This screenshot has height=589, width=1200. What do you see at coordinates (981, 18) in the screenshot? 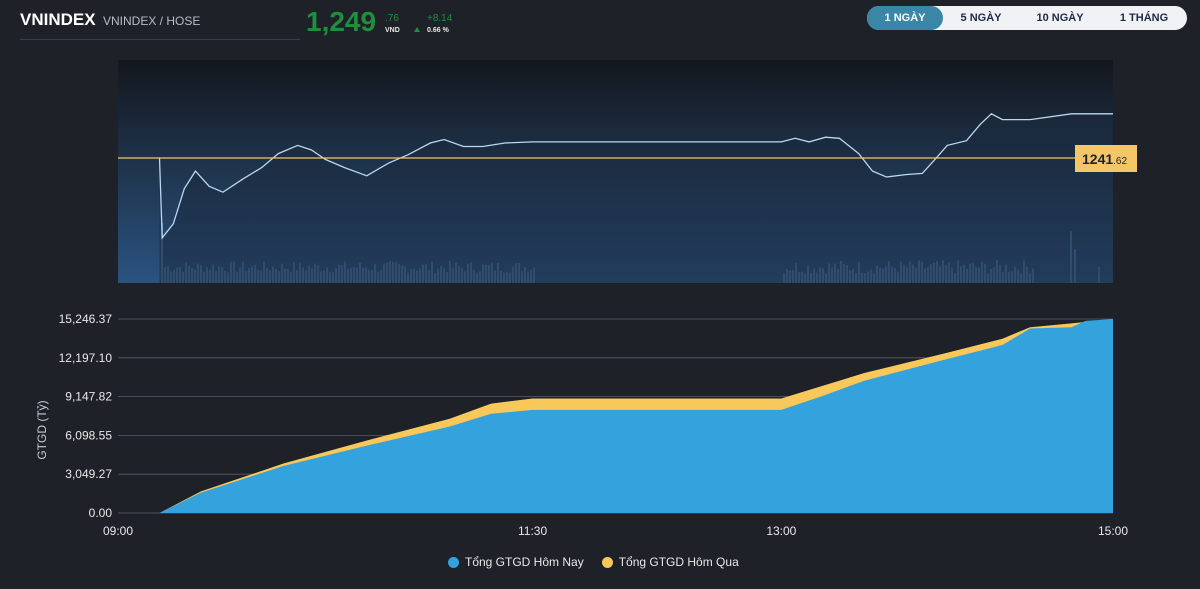
I see `tab-5-days: 5 NGÀY` at bounding box center [981, 18].